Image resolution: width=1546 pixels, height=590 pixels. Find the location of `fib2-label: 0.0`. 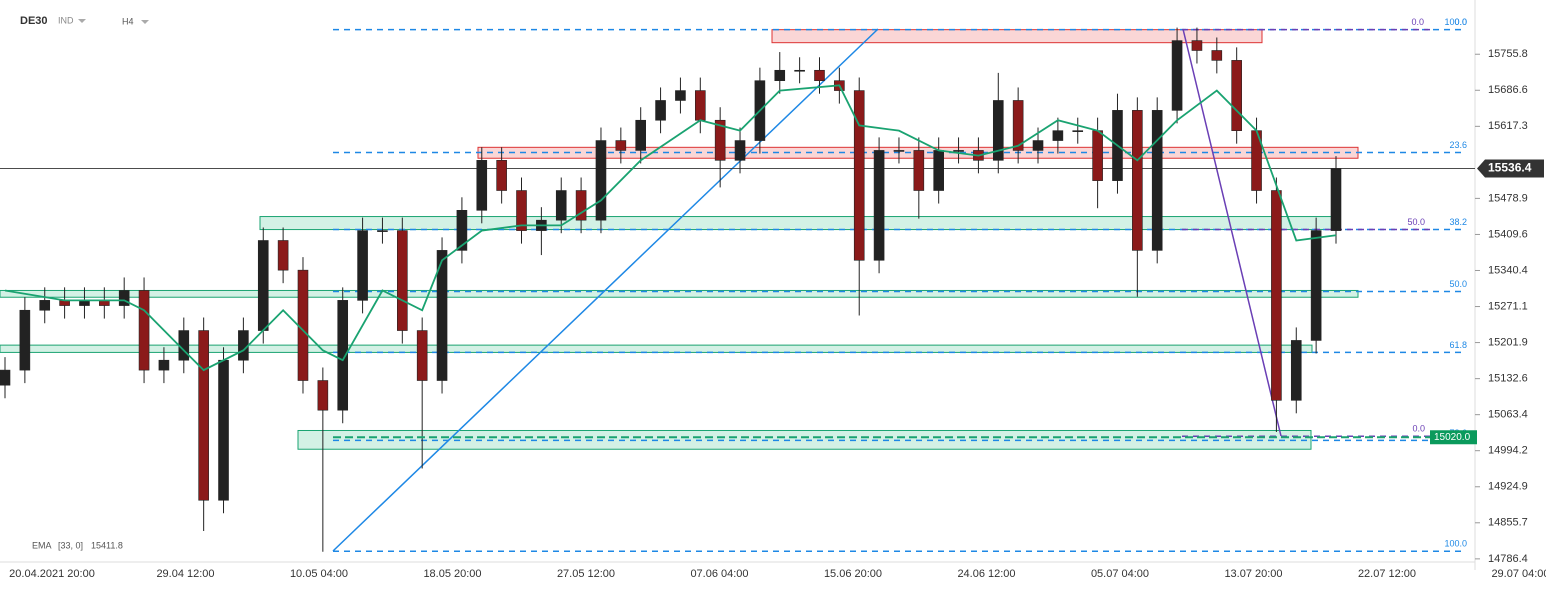

fib2-label: 0.0 is located at coordinates (1417, 22).